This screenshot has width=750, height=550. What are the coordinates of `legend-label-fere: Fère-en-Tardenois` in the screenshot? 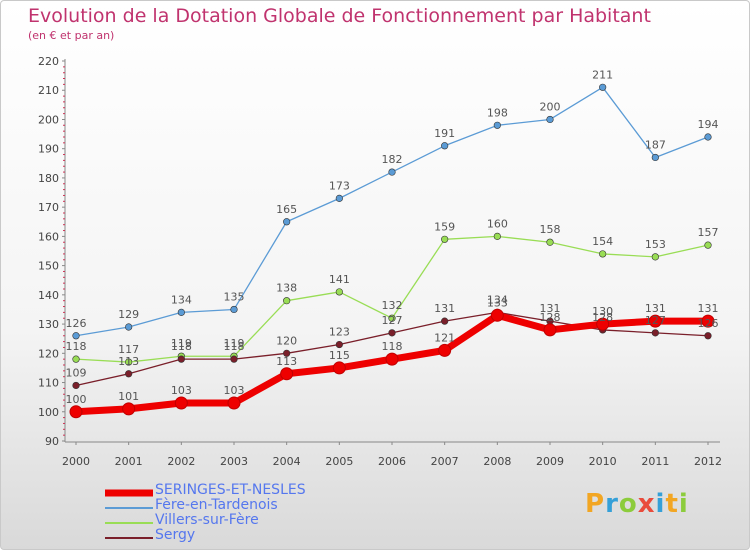 It's located at (216, 505).